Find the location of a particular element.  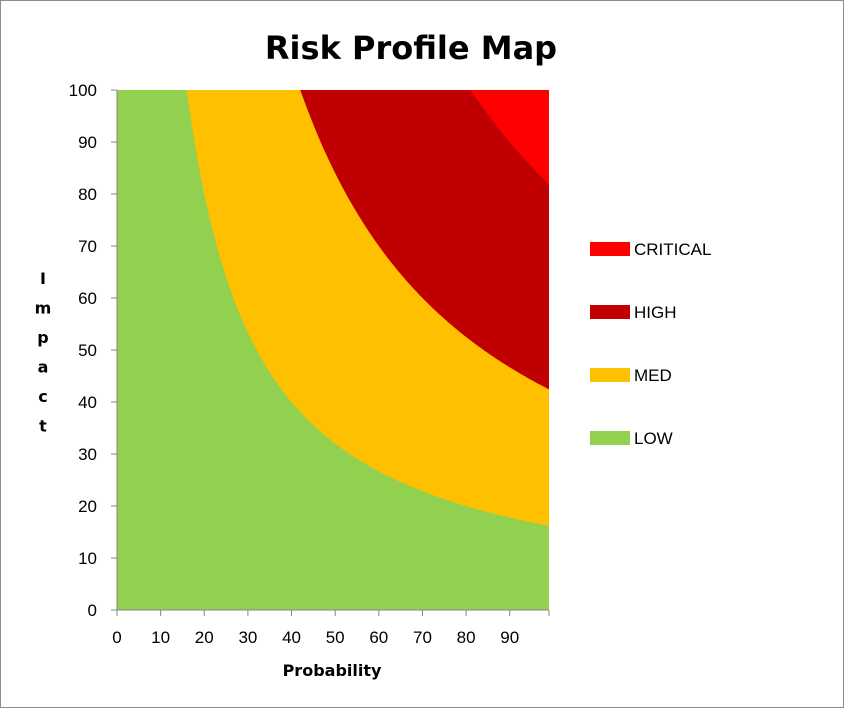

x-tick-label: 50 is located at coordinates (335, 637).